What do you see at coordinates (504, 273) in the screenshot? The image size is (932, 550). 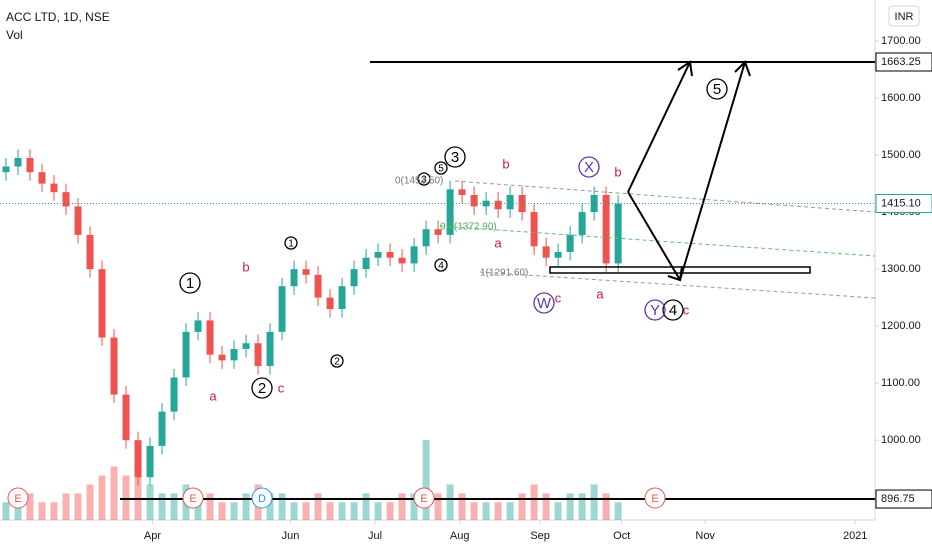 I see `wave-label: 1(1291.60)` at bounding box center [504, 273].